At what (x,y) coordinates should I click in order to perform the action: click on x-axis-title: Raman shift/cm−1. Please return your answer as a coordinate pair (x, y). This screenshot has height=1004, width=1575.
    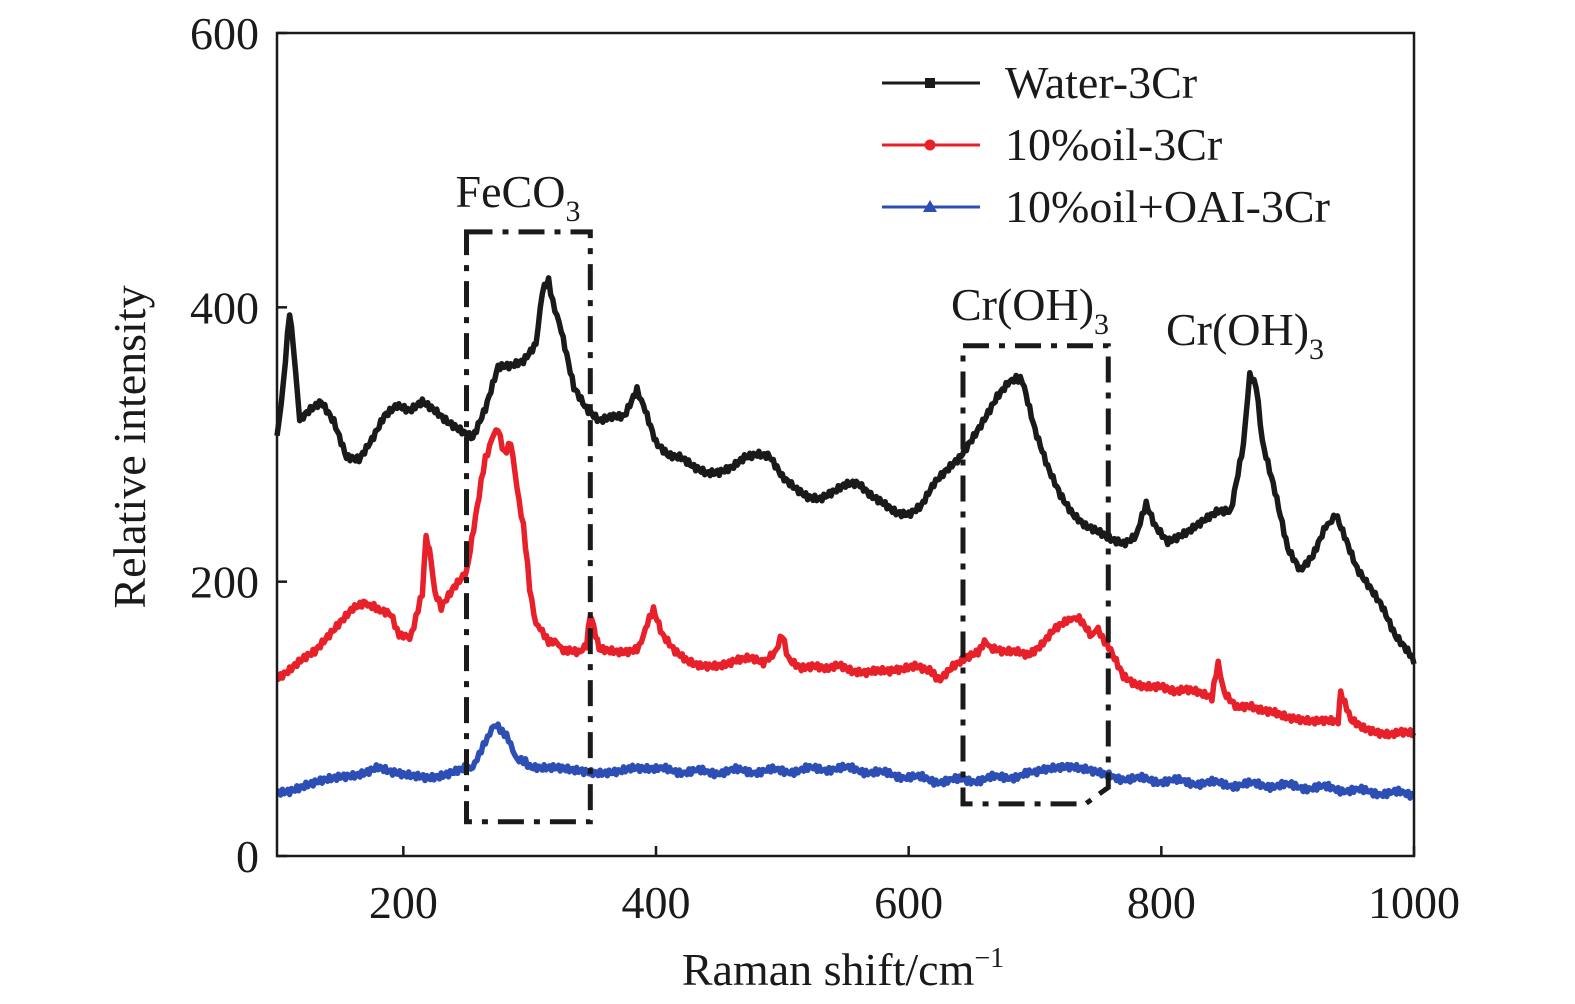
    Looking at the image, I should click on (843, 969).